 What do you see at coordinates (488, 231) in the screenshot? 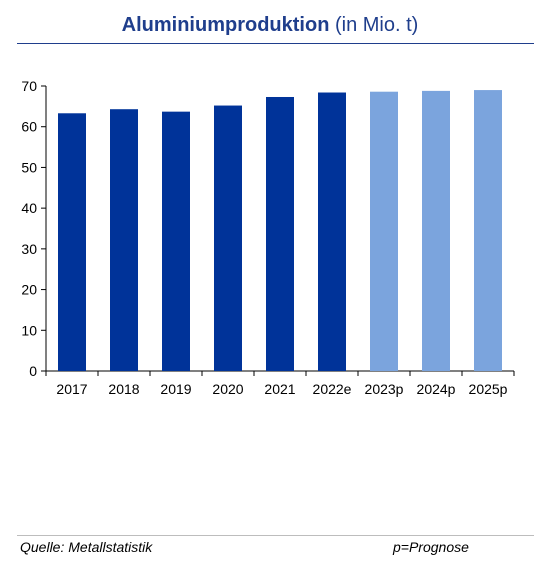
I see `bar-2025p` at bounding box center [488, 231].